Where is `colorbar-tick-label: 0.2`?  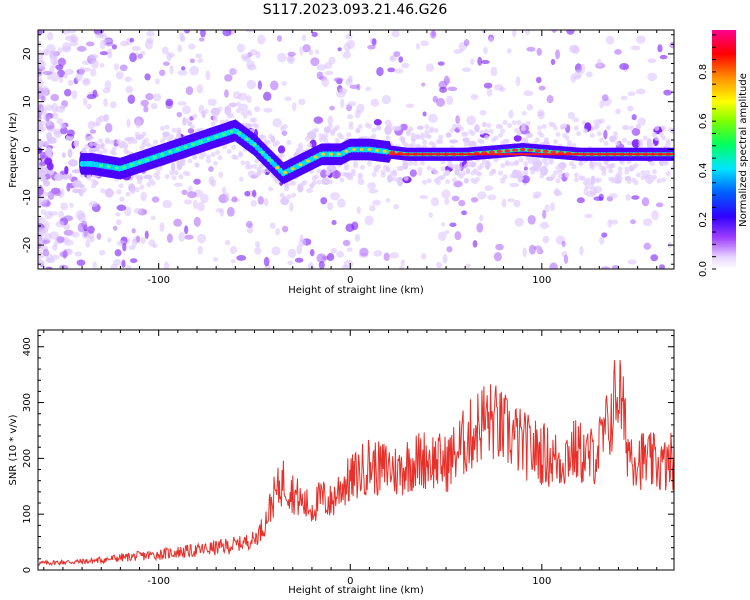
colorbar-tick-label: 0.2 is located at coordinates (703, 220).